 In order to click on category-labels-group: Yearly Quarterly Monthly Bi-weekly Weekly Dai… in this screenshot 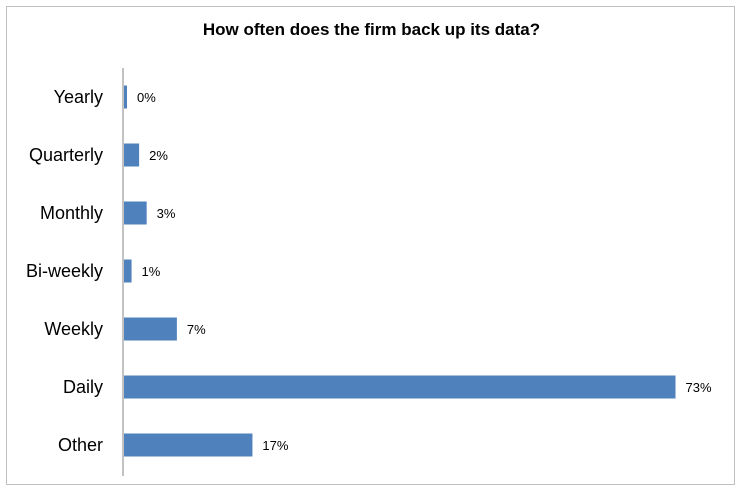, I will do `click(64, 271)`.